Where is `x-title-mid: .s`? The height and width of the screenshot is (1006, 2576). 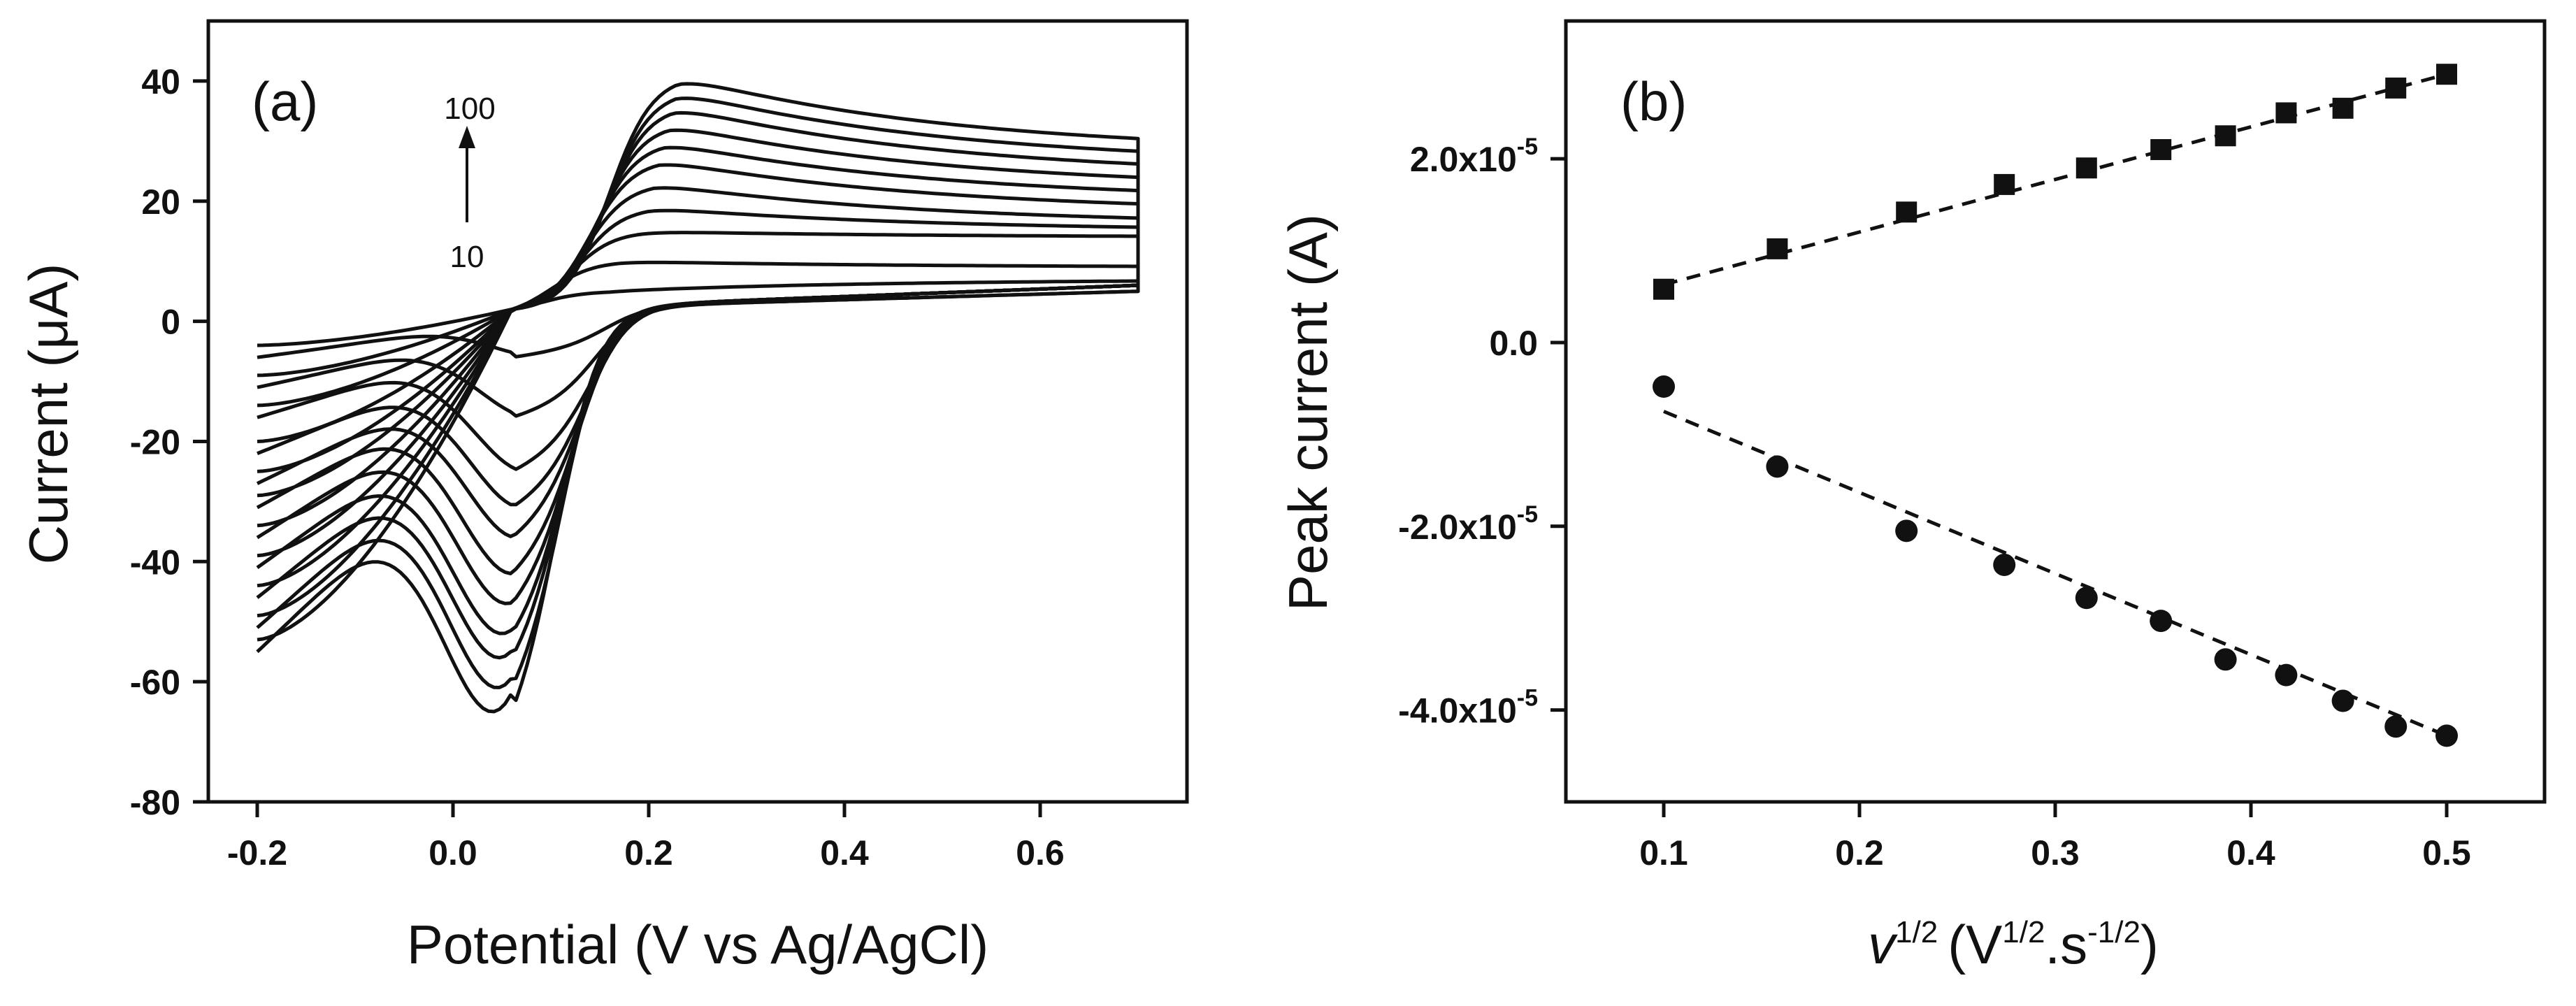 x-title-mid: .s is located at coordinates (2066, 945).